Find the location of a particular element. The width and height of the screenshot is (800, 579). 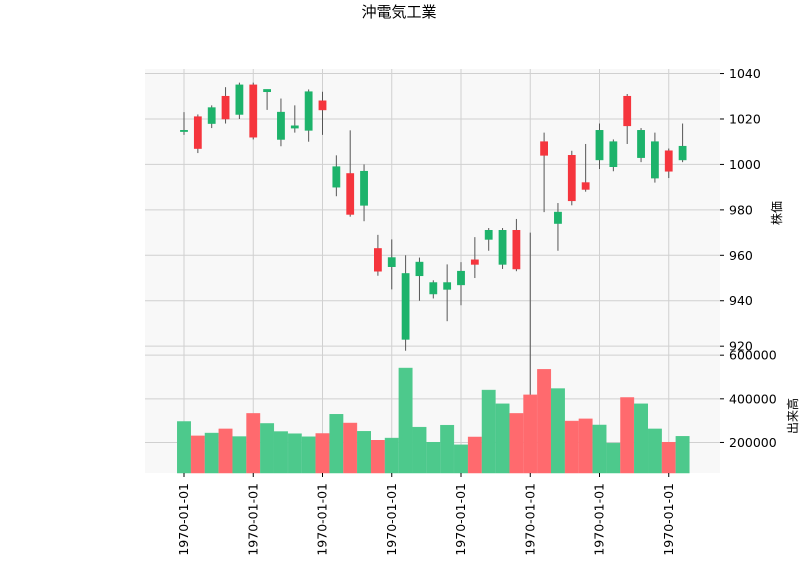

volume-tick-label: 600000 is located at coordinates (753, 355).